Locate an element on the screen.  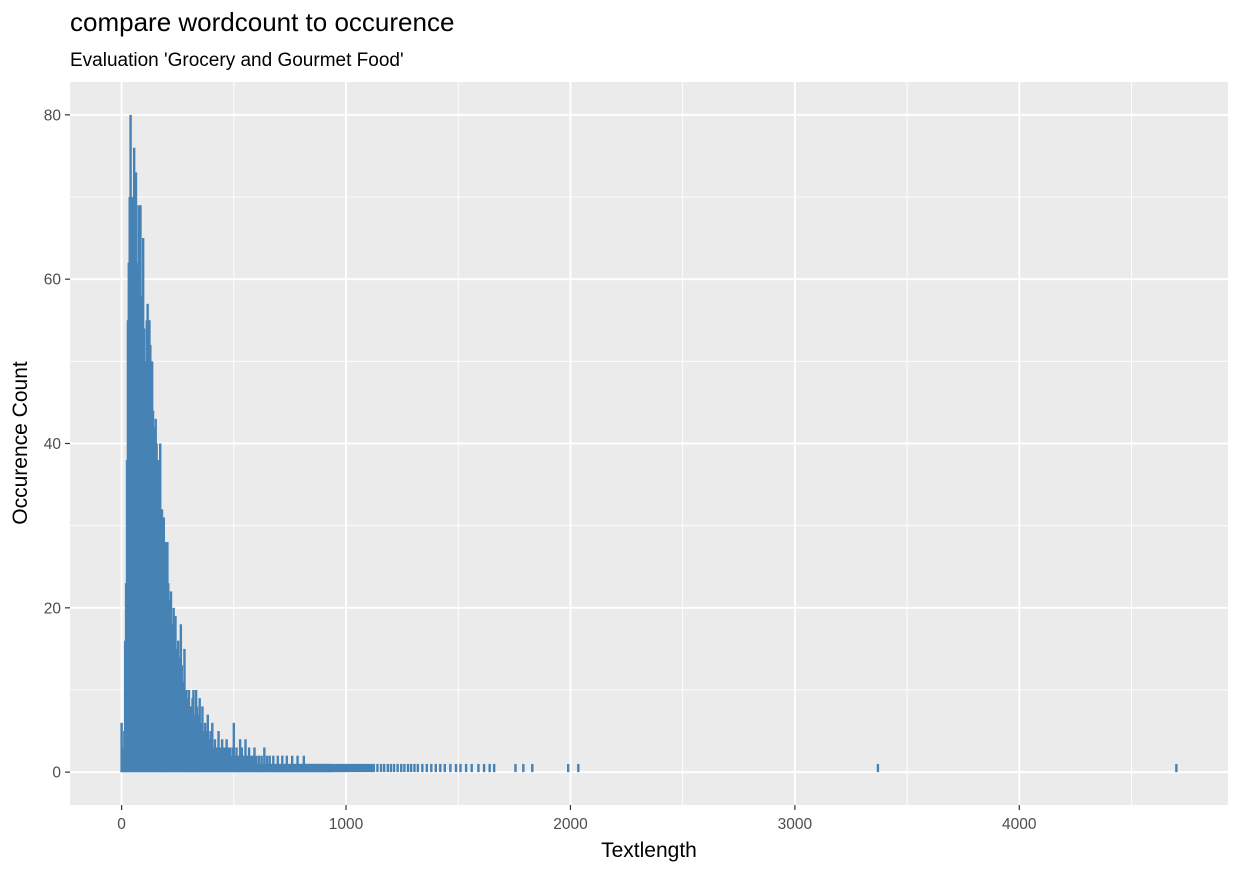
x-tick-label: 0 is located at coordinates (121, 824).